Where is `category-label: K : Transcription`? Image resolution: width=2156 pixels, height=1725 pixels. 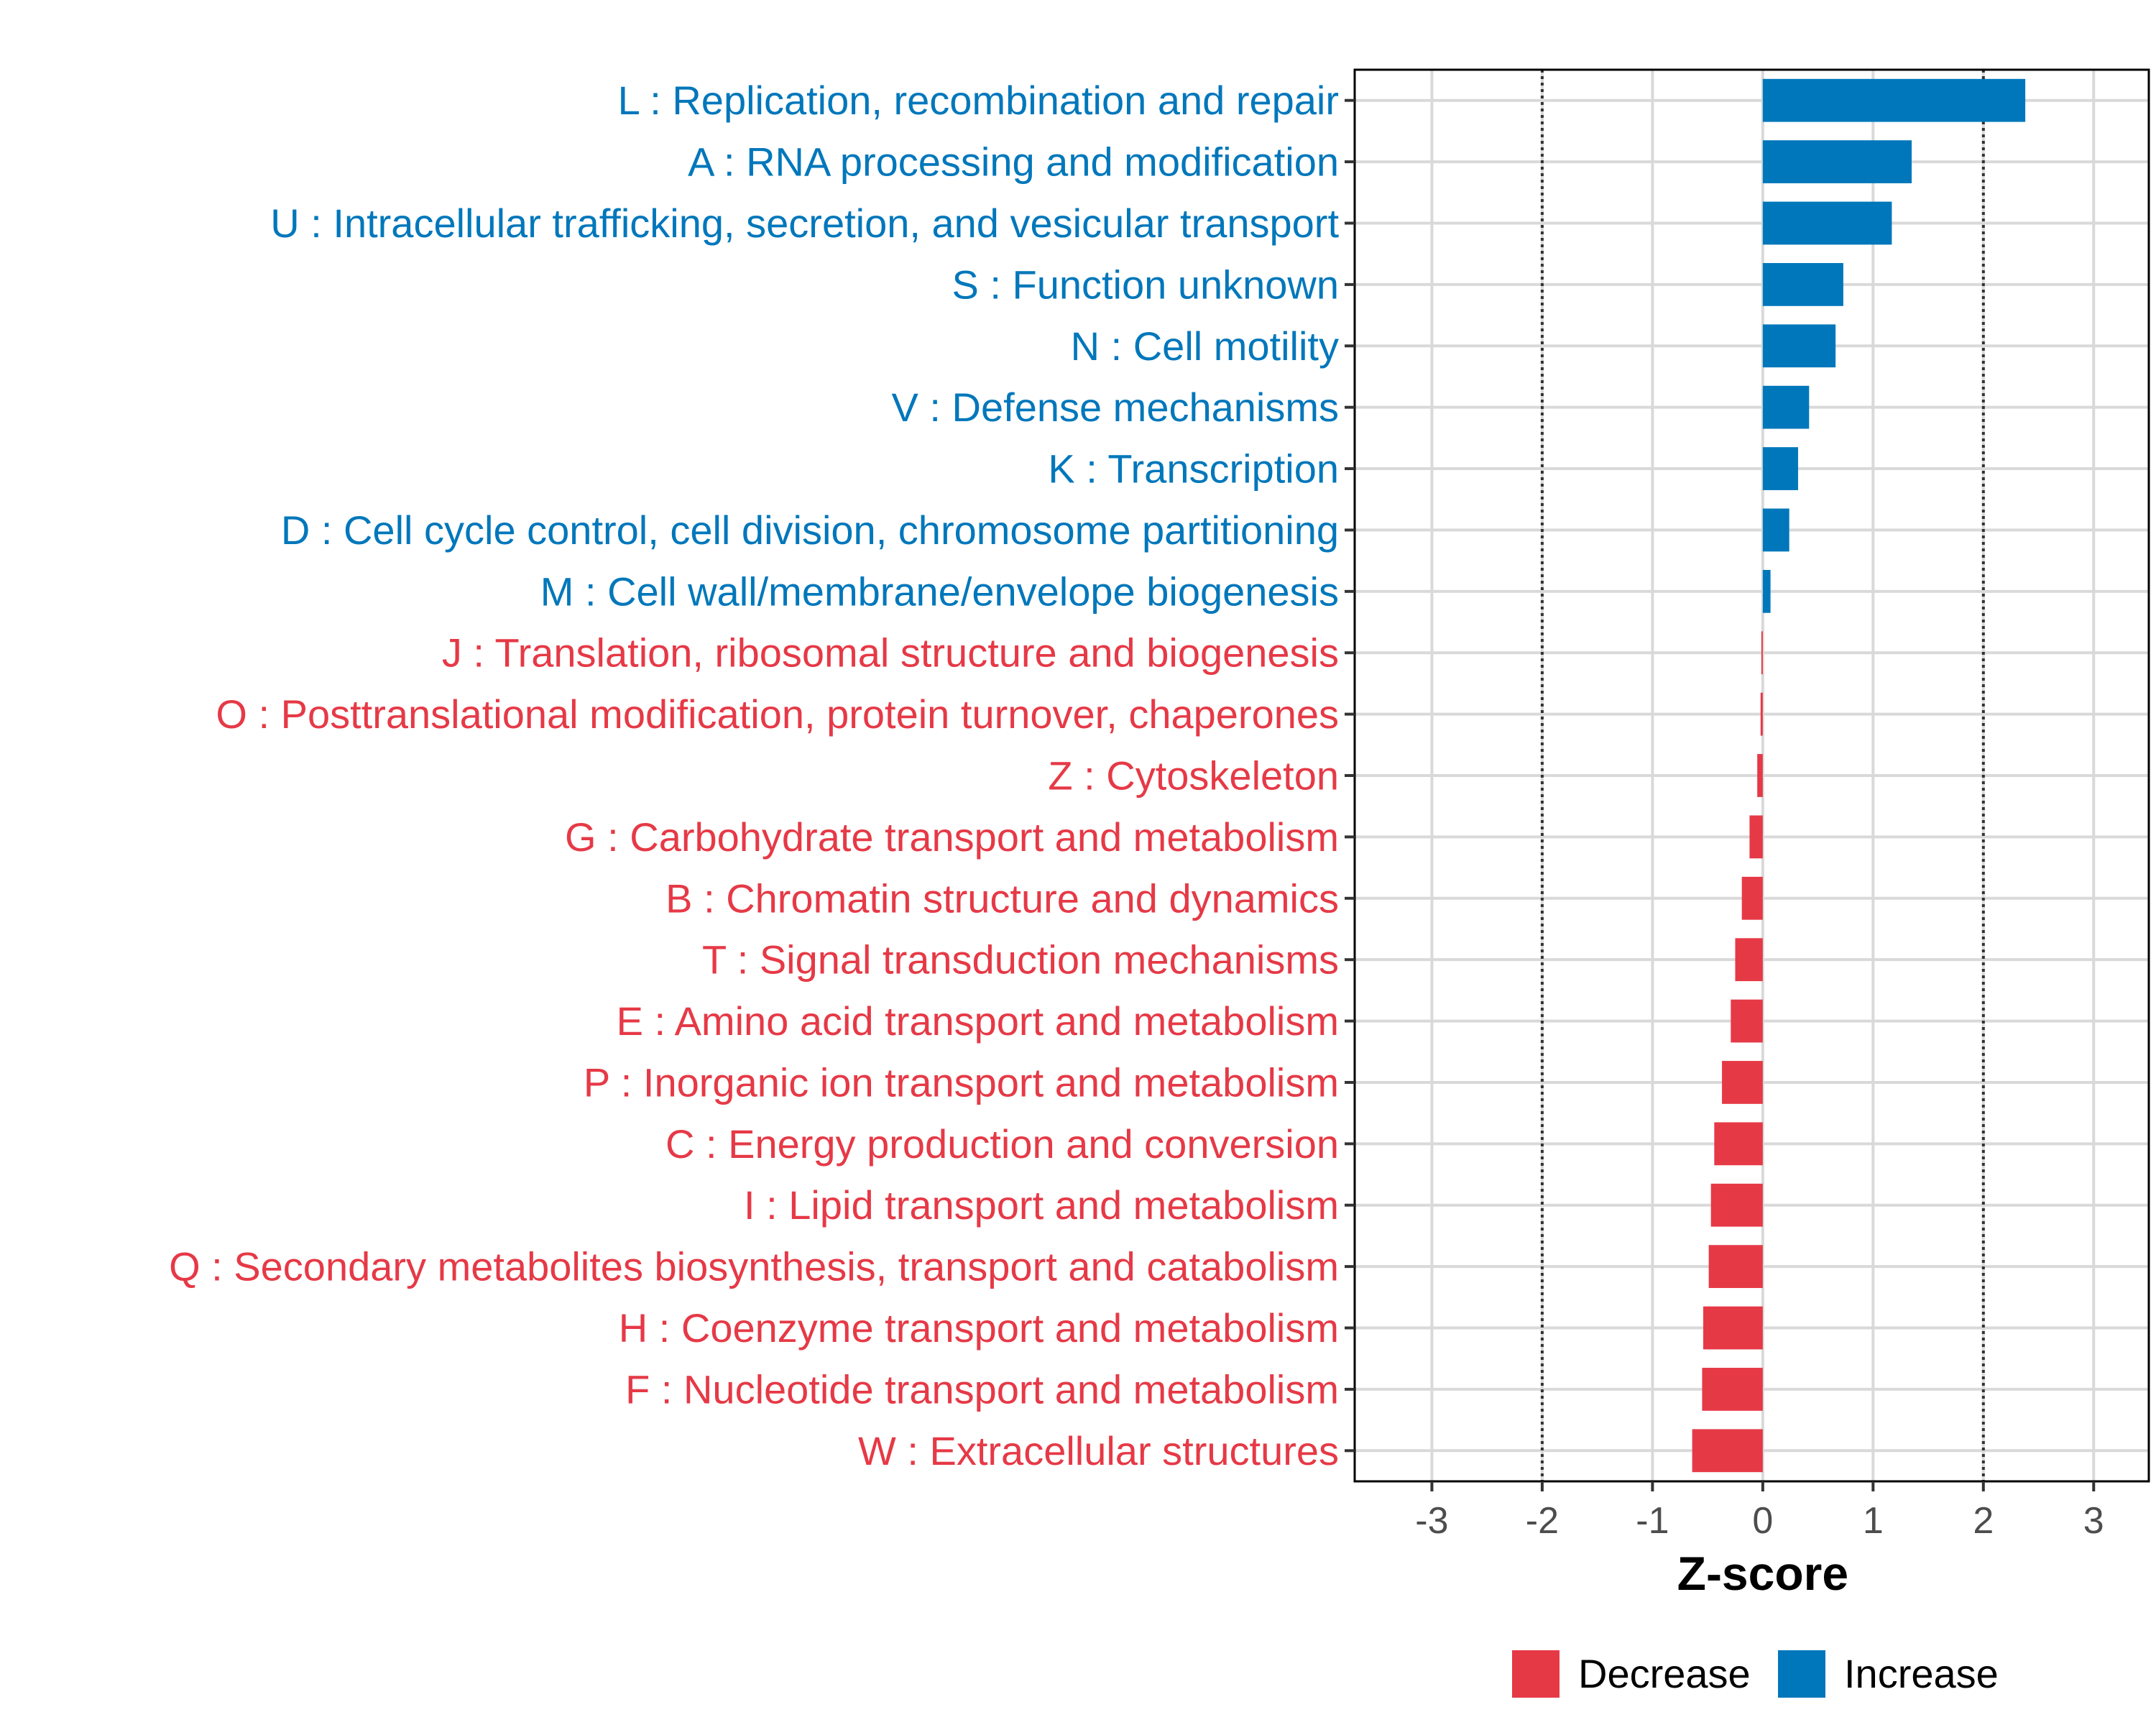 category-label: K : Transcription is located at coordinates (1193, 469).